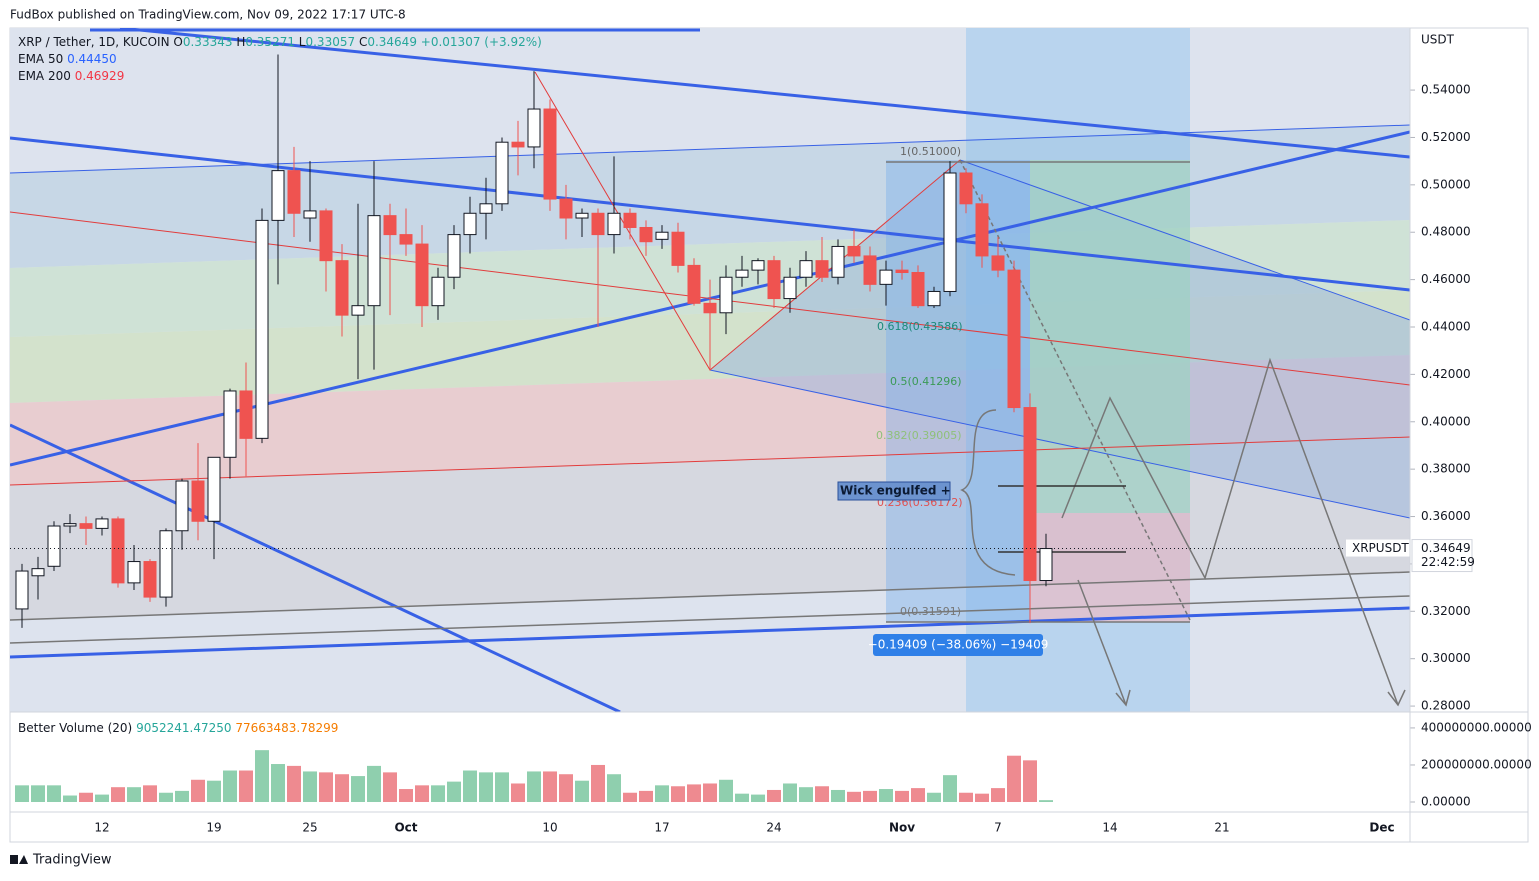 This screenshot has height=881, width=1539. What do you see at coordinates (44, 76) in the screenshot?
I see `legend-key: EMA 200` at bounding box center [44, 76].